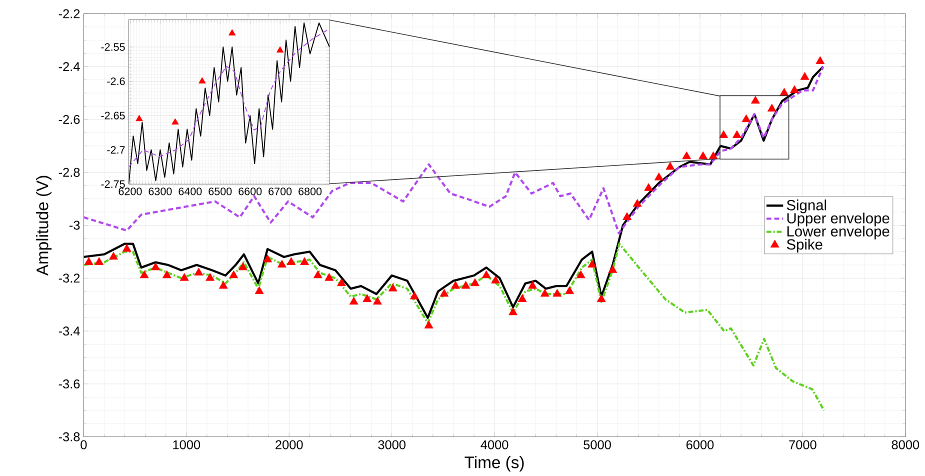  I want to click on x-tick-label: 6500, so click(220, 192).